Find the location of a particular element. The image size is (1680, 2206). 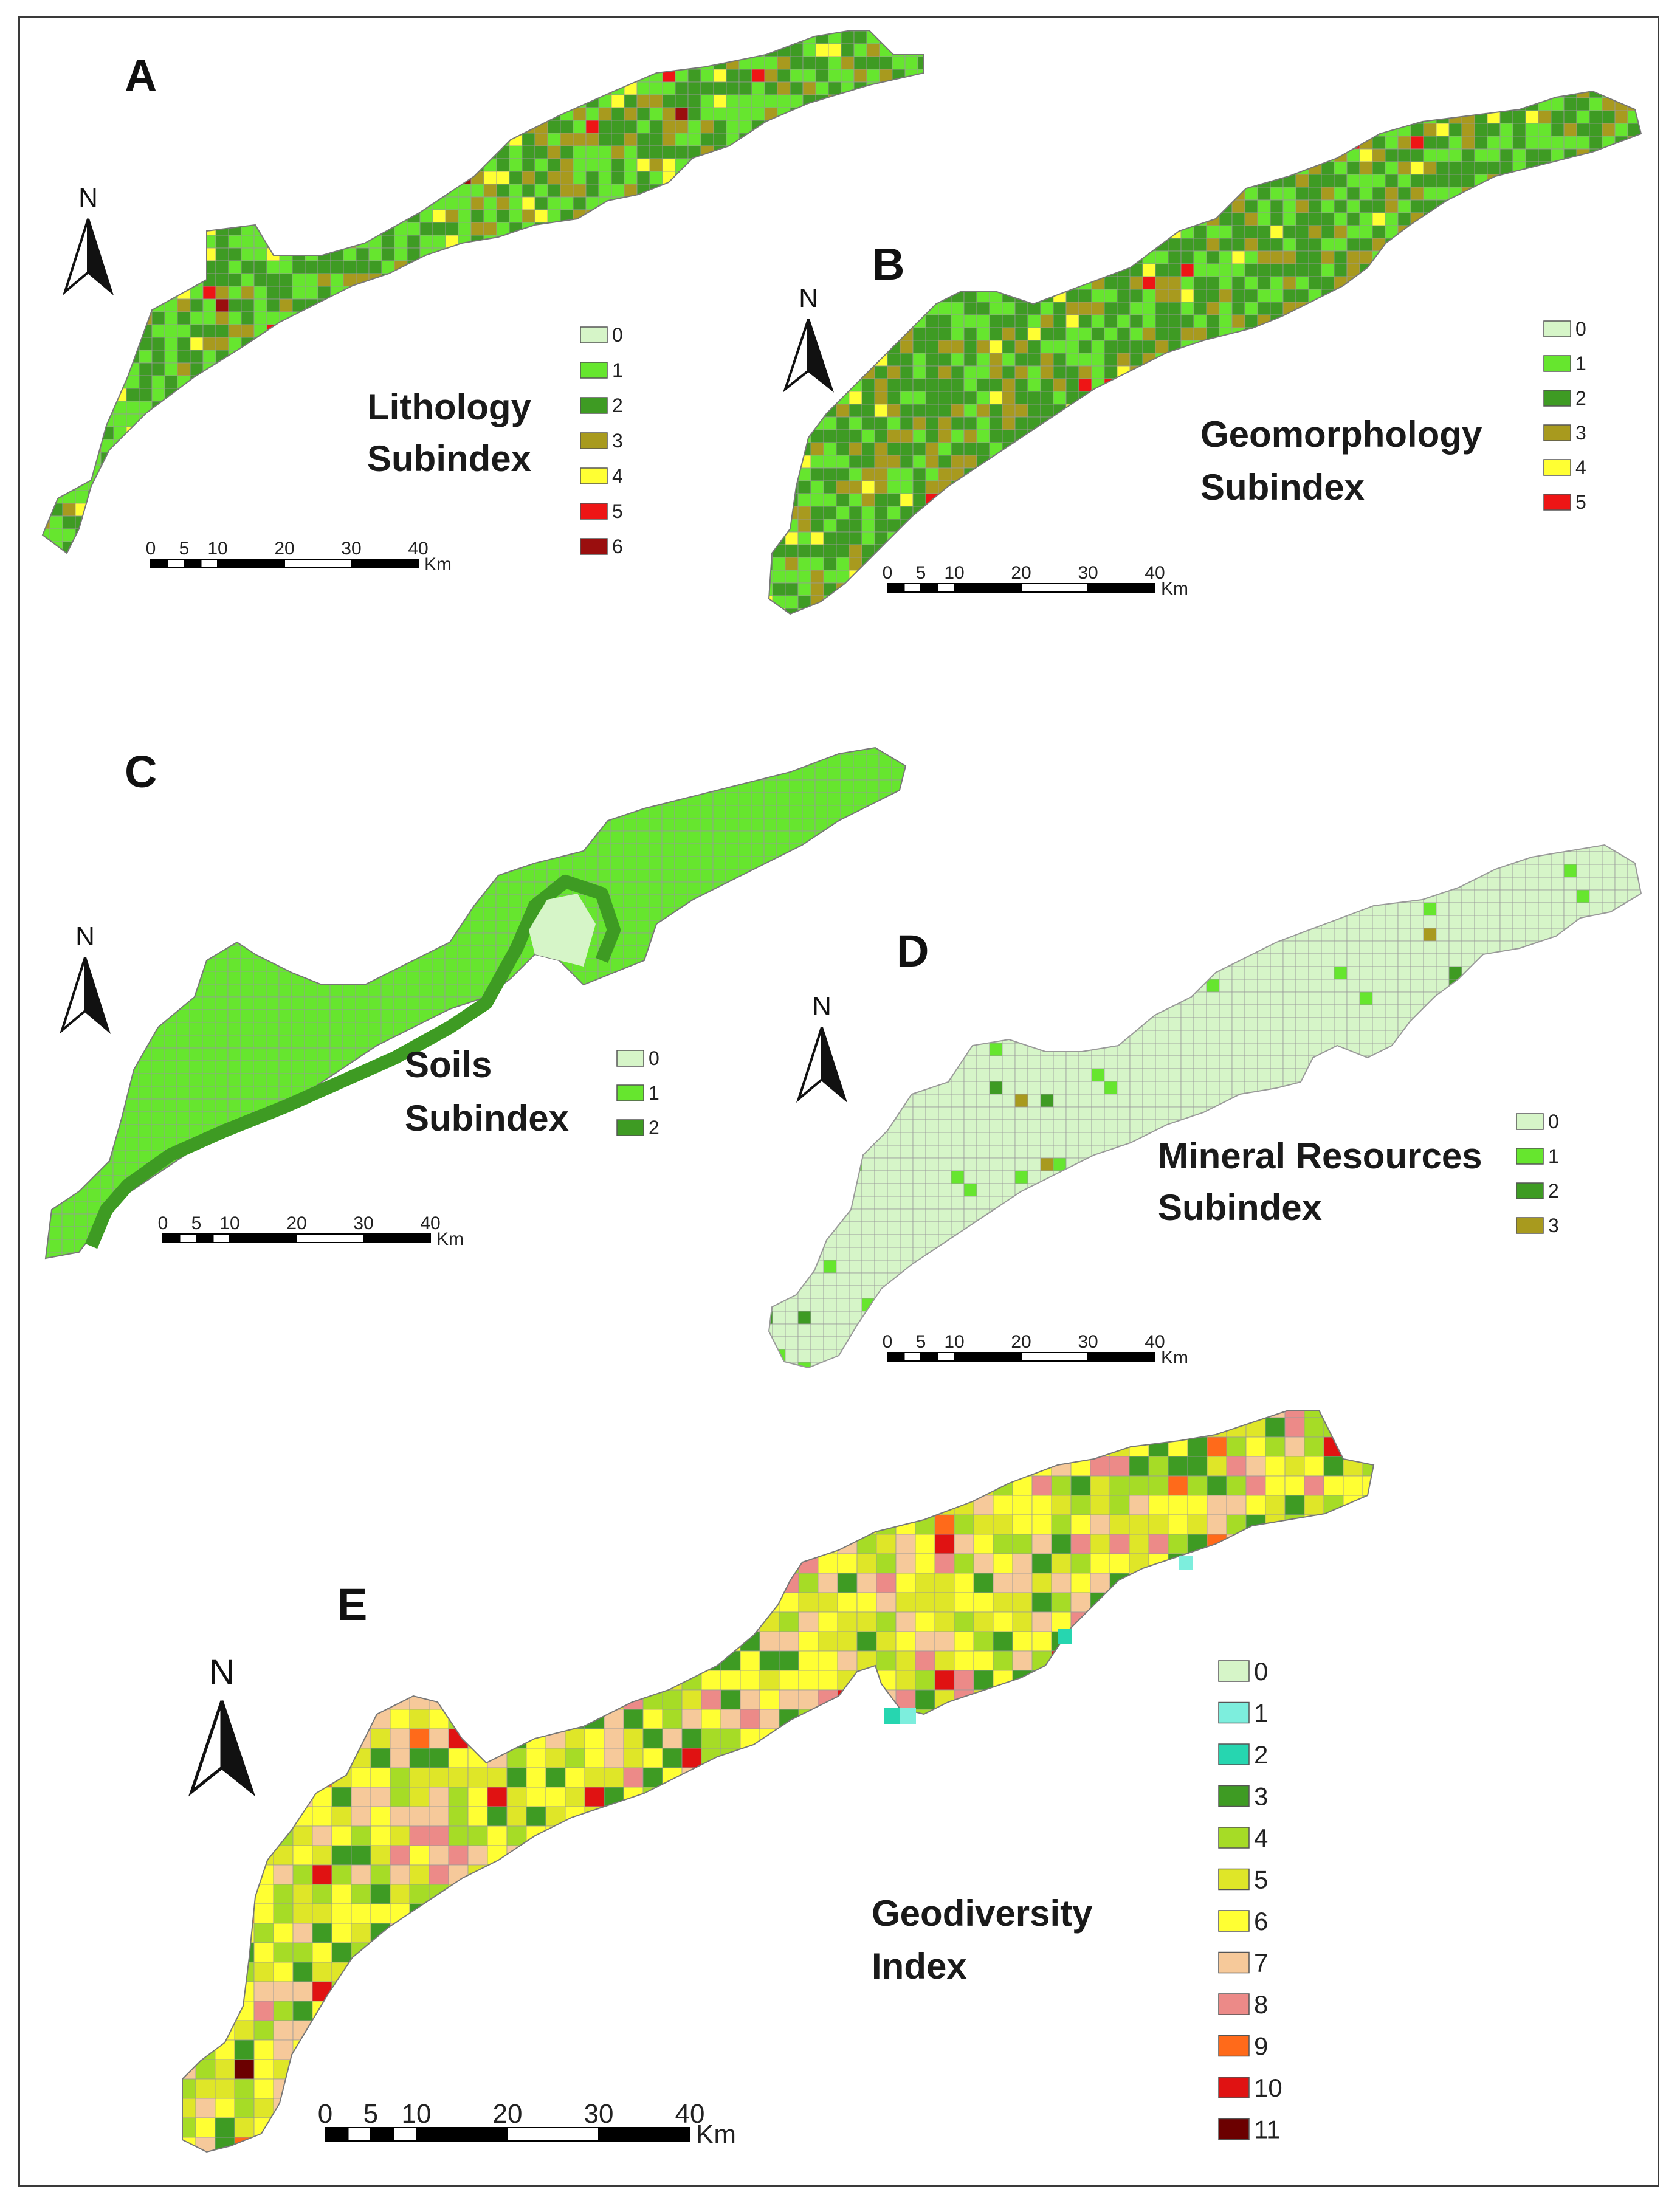

map-title-c: Soils Subindex is located at coordinates (487, 1091).